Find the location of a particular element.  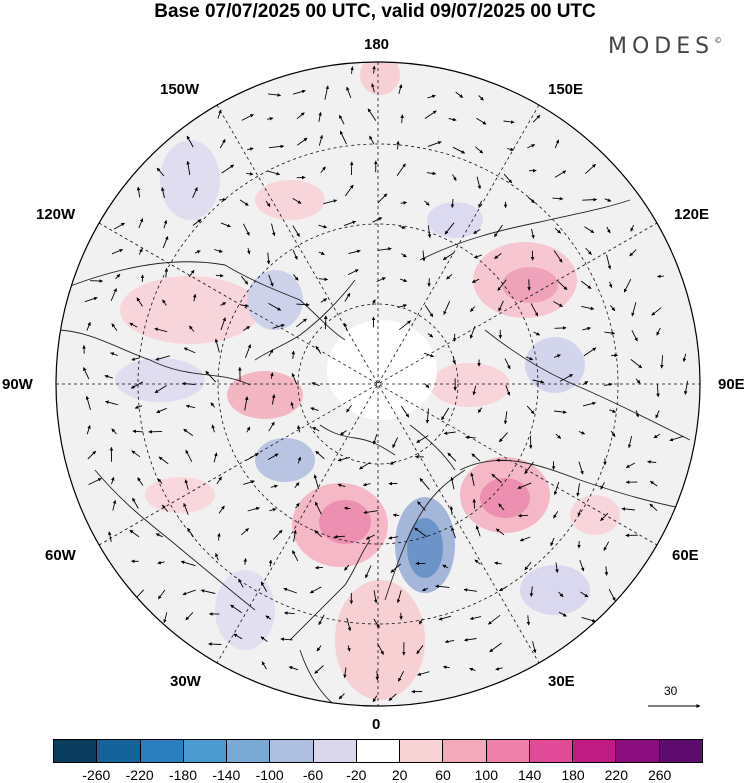

anomaly-negative is located at coordinates (555, 365).